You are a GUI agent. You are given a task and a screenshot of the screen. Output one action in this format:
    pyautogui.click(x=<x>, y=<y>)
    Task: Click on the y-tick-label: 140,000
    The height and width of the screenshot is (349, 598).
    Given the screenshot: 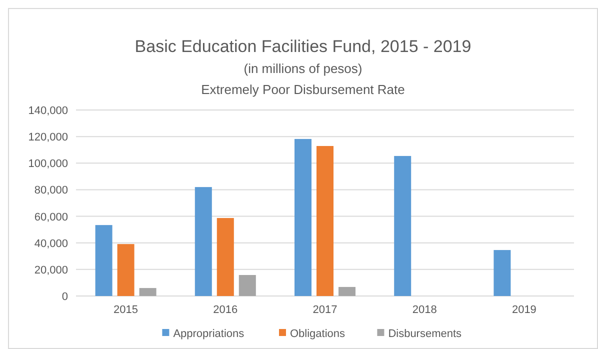 What is the action you would take?
    pyautogui.click(x=48, y=111)
    